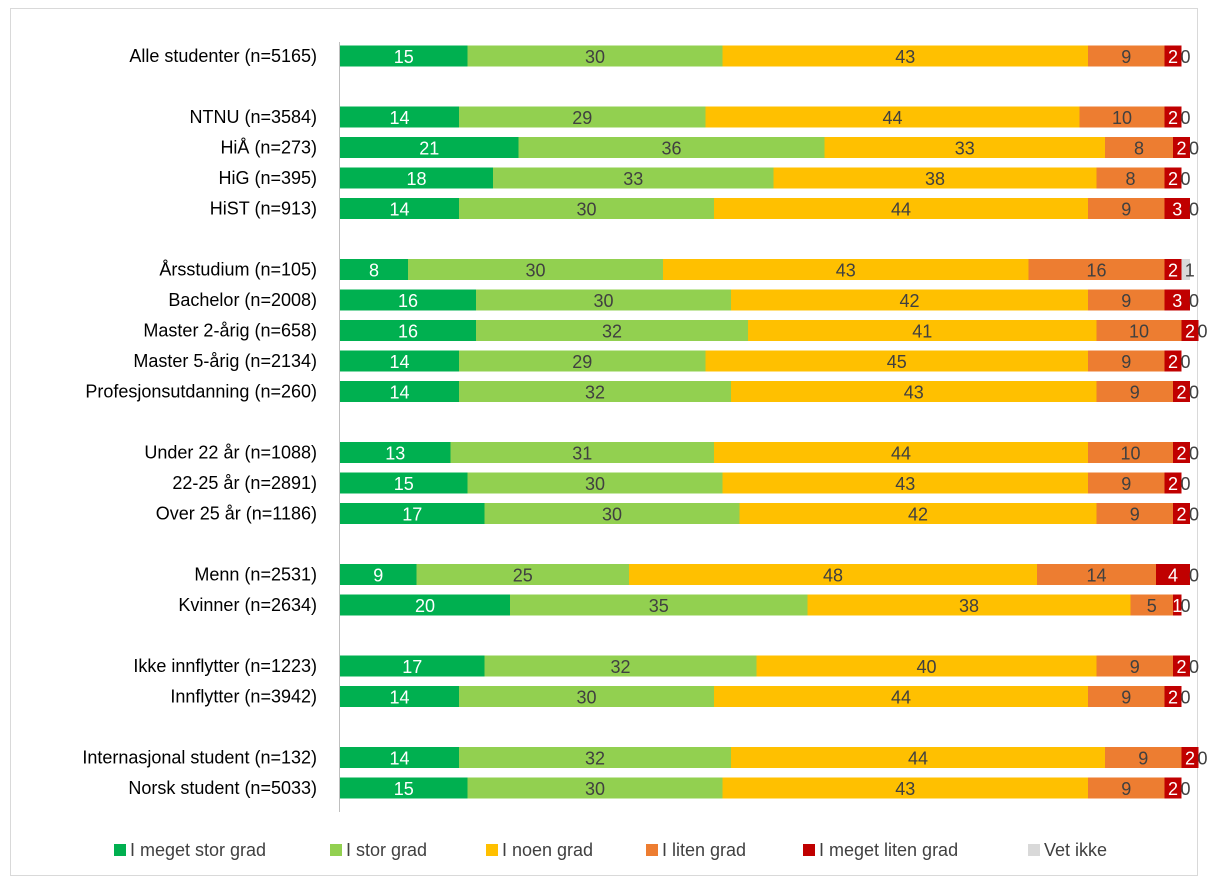 This screenshot has width=1208, height=884. Describe the element at coordinates (201, 392) in the screenshot. I see `category-label: Profesjonsutdanning (n=260)` at that location.